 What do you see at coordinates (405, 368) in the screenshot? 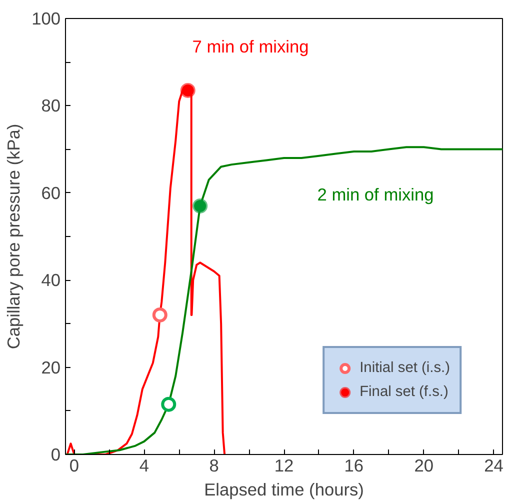
I see `legend-label: Initial set (i.s.)` at bounding box center [405, 368].